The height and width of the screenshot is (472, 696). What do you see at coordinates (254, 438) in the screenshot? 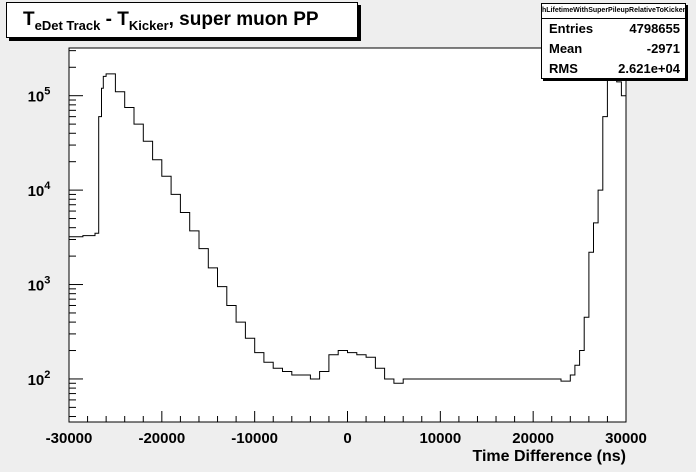
I see `x-tick-label: -10000` at bounding box center [254, 438].